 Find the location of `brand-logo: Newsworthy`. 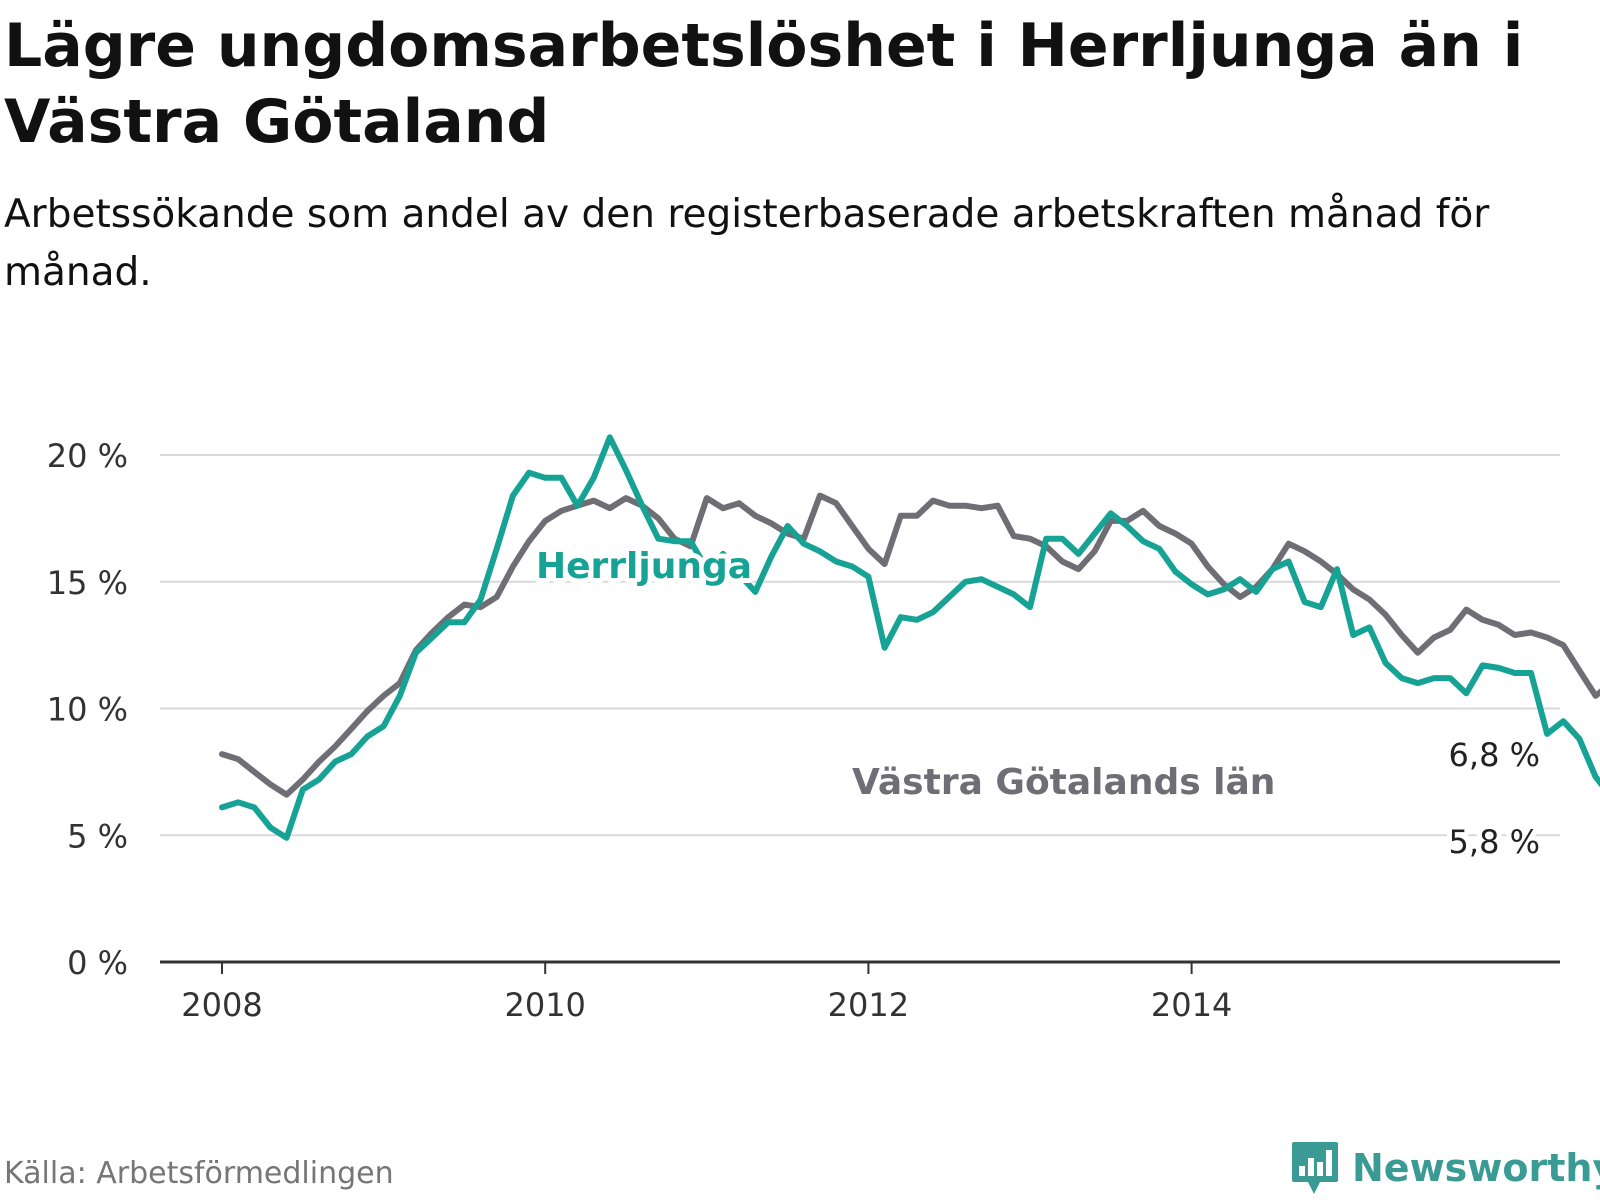

brand-logo: Newsworthy is located at coordinates (1445, 1168).